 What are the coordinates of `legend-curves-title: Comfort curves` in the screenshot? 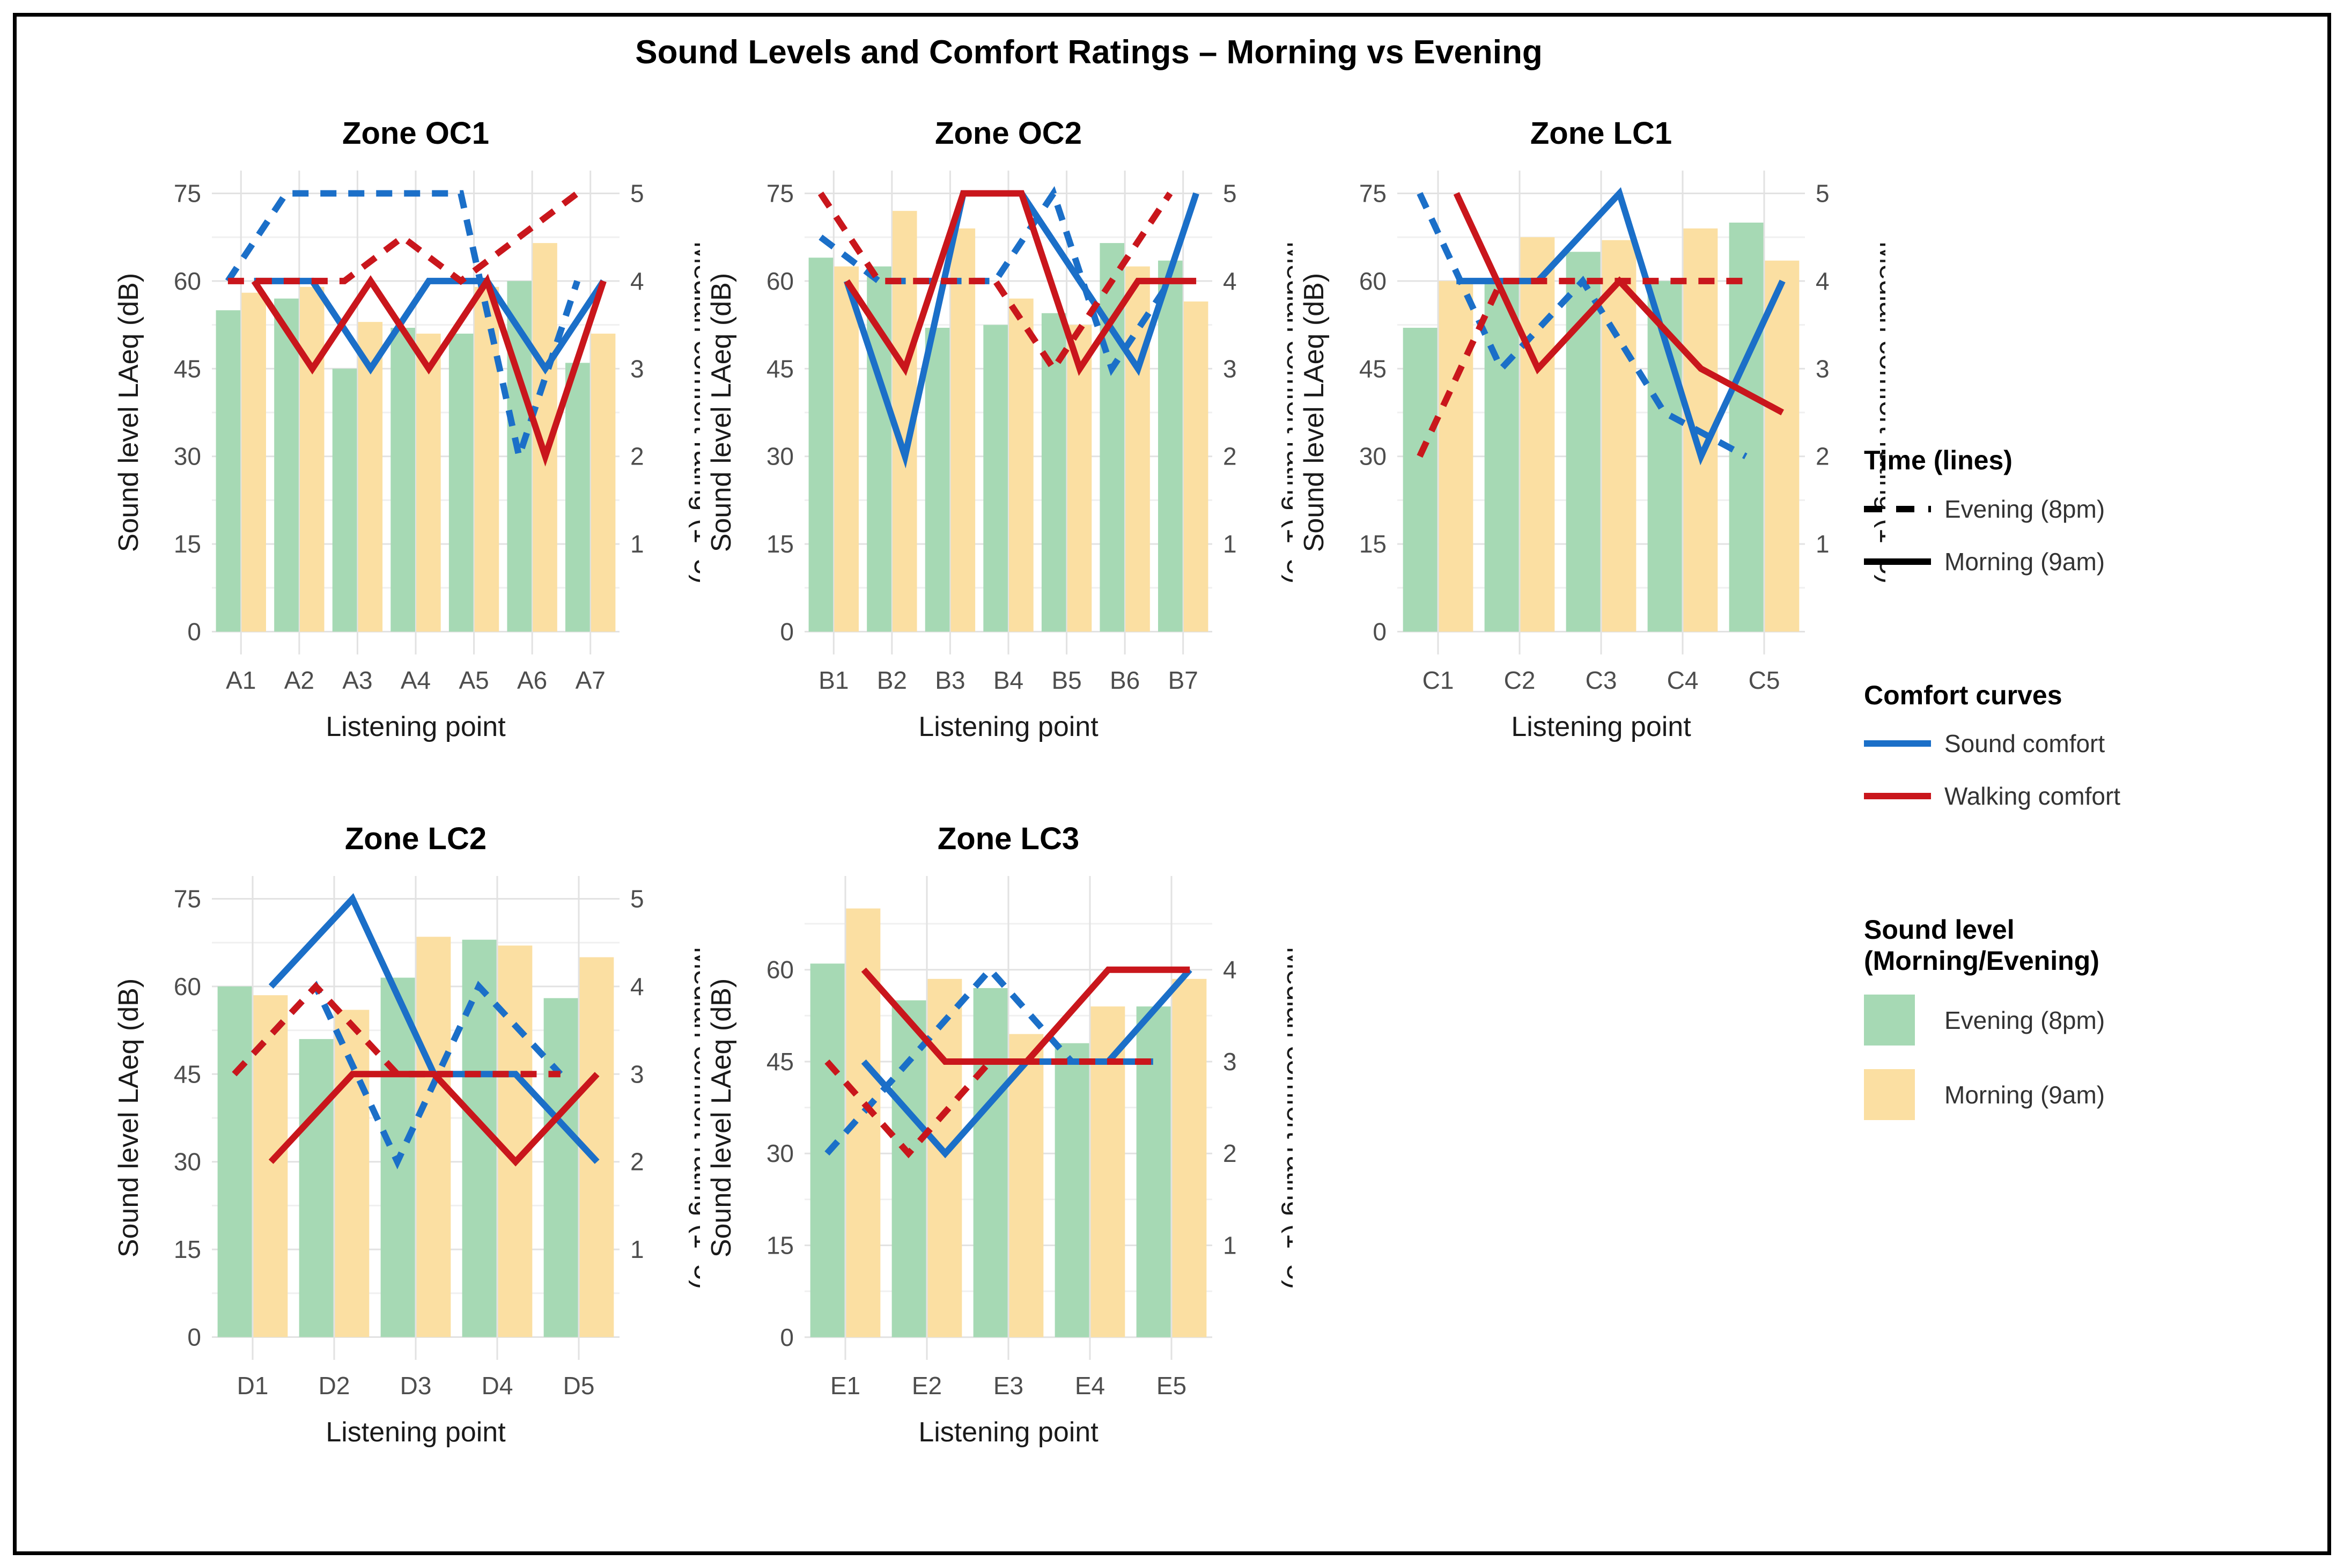 It's located at (1963, 695).